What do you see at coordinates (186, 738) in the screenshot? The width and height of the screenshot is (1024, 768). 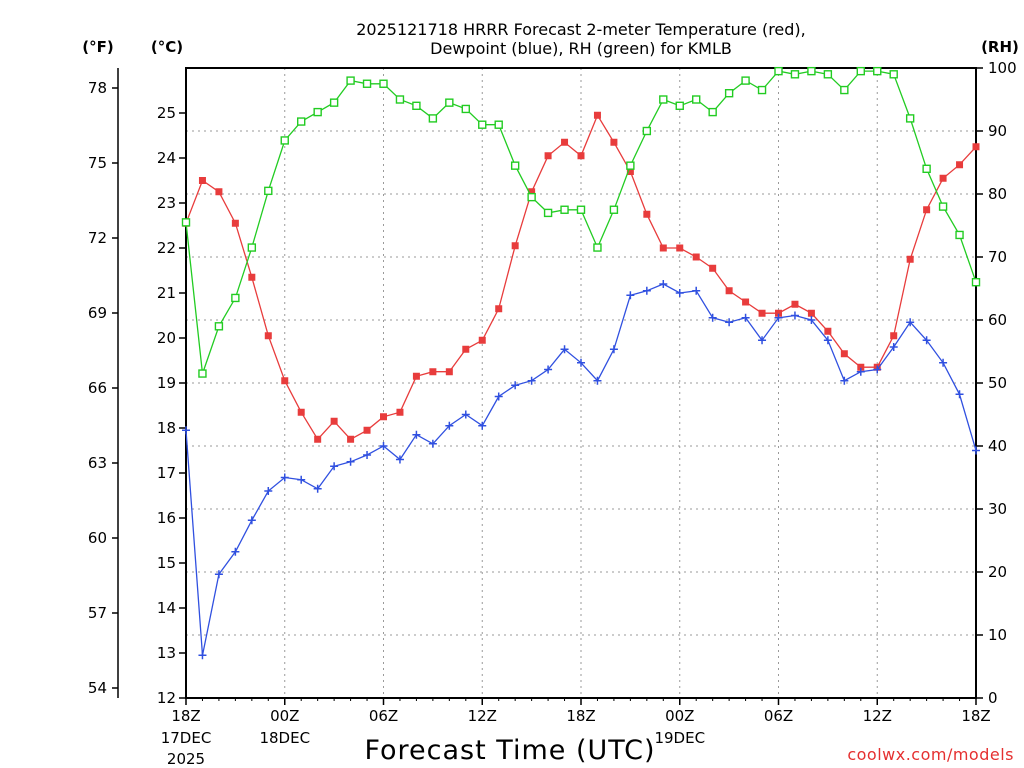 I see `time-tick-date-label: 17DEC` at bounding box center [186, 738].